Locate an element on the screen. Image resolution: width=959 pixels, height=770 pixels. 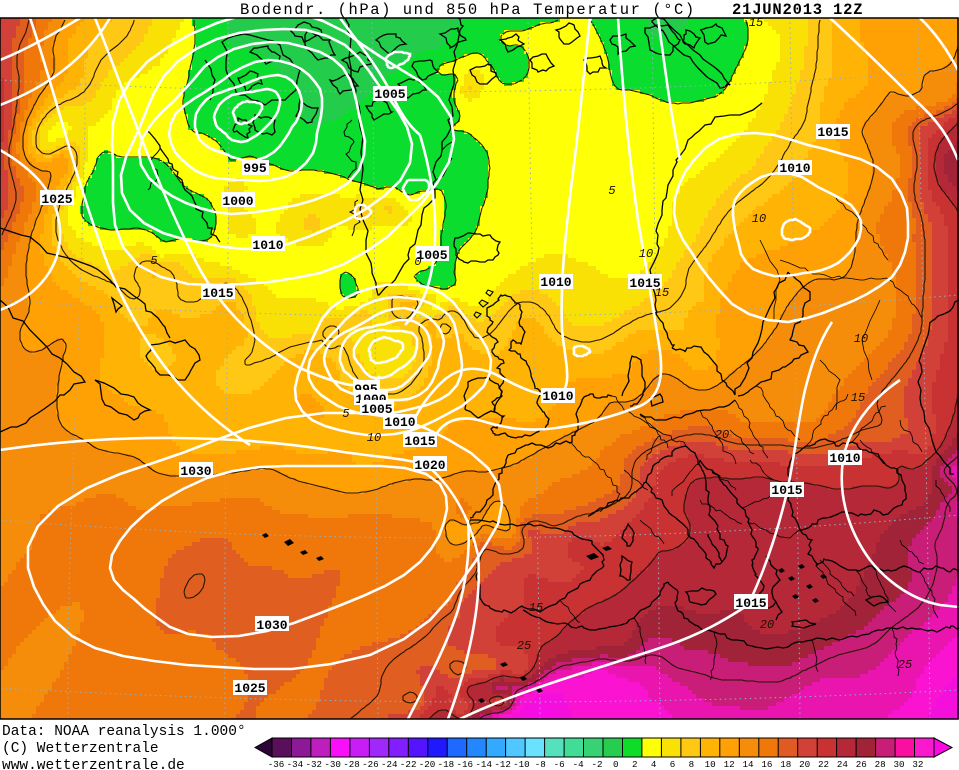
svg-text: -14 is located at coordinates (483, 764).